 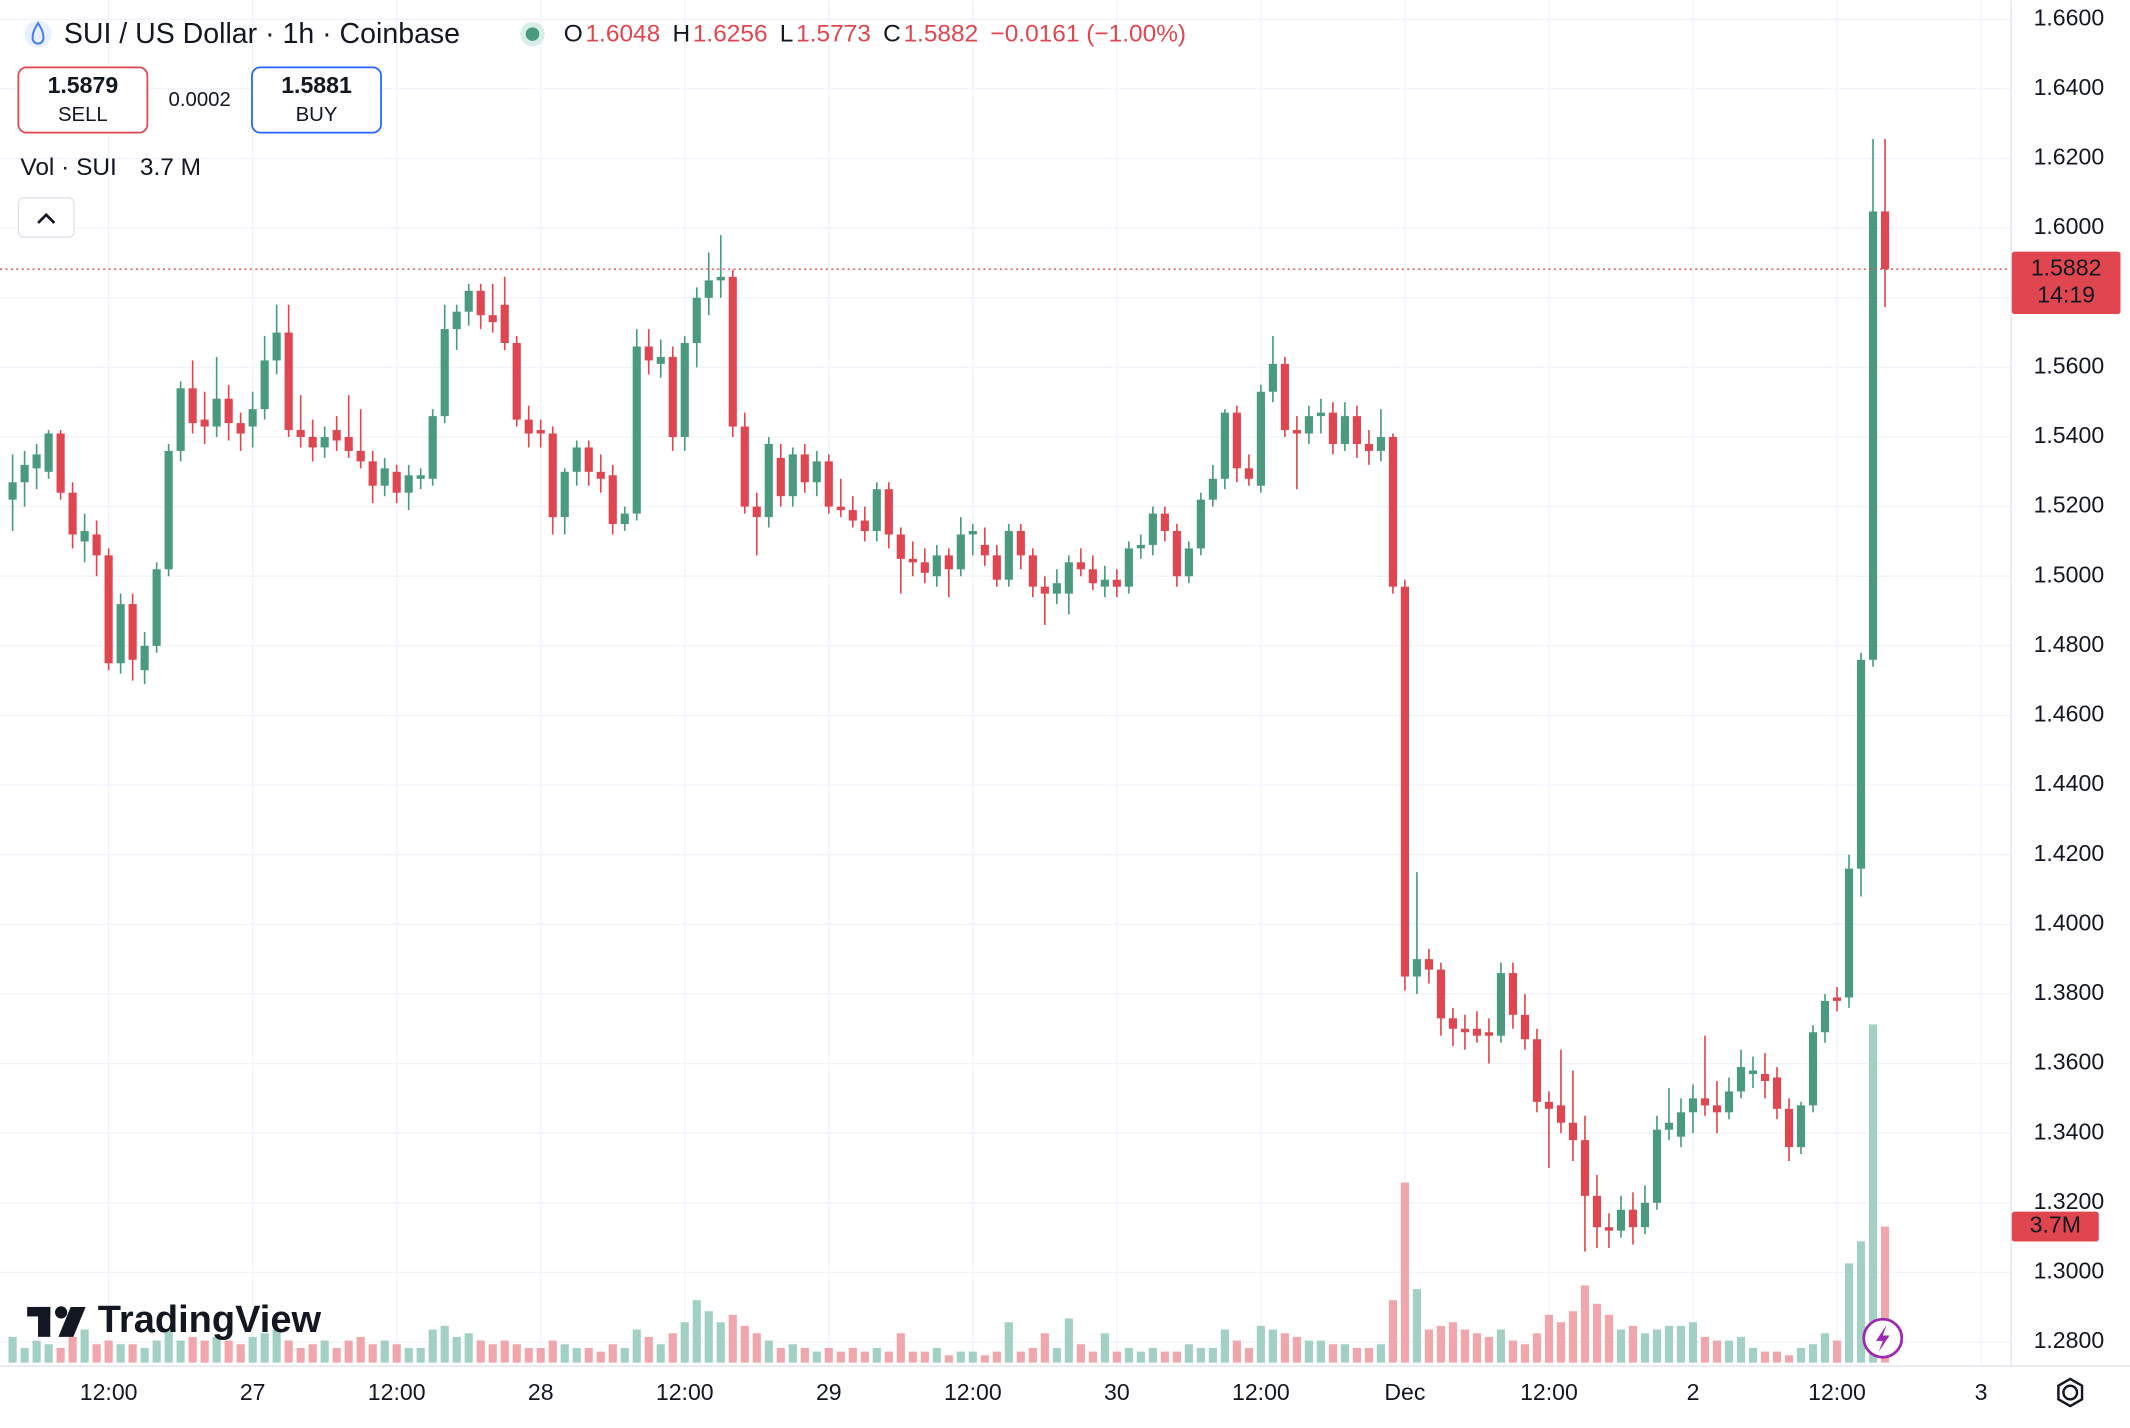 I want to click on y-tick-label: 1.3600, so click(x=2069, y=1062).